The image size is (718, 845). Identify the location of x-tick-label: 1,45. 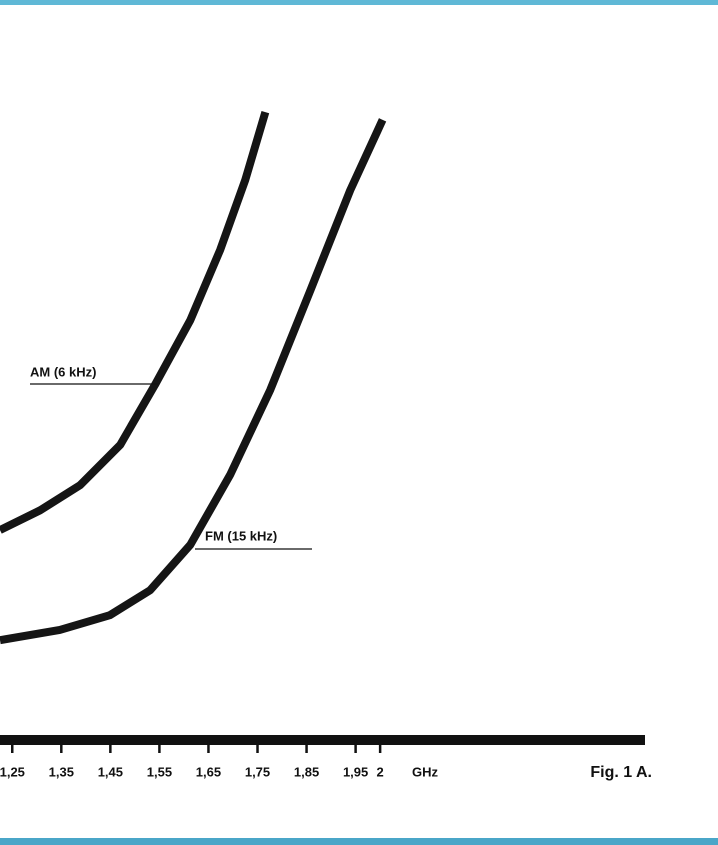
(110, 771).